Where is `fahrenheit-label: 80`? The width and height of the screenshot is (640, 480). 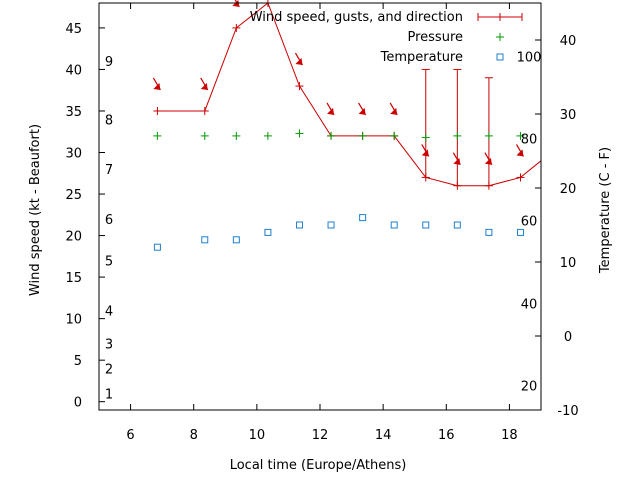
fahrenheit-label: 80 is located at coordinates (529, 139).